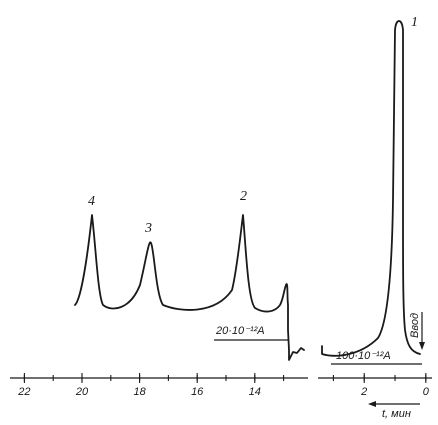 The image size is (438, 425). Describe the element at coordinates (415, 325) in the screenshot. I see `injection-label: Ввод` at that location.